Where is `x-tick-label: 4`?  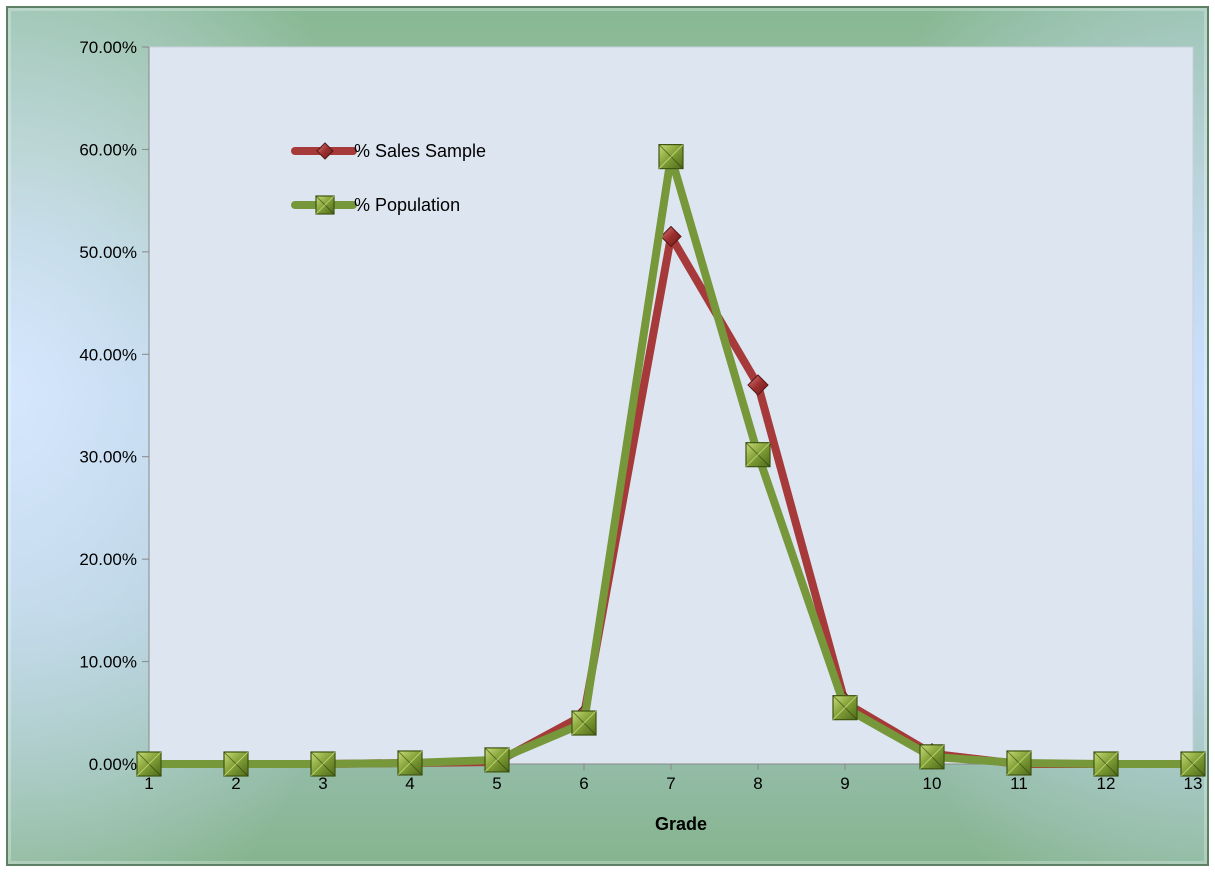 x-tick-label: 4 is located at coordinates (409, 783).